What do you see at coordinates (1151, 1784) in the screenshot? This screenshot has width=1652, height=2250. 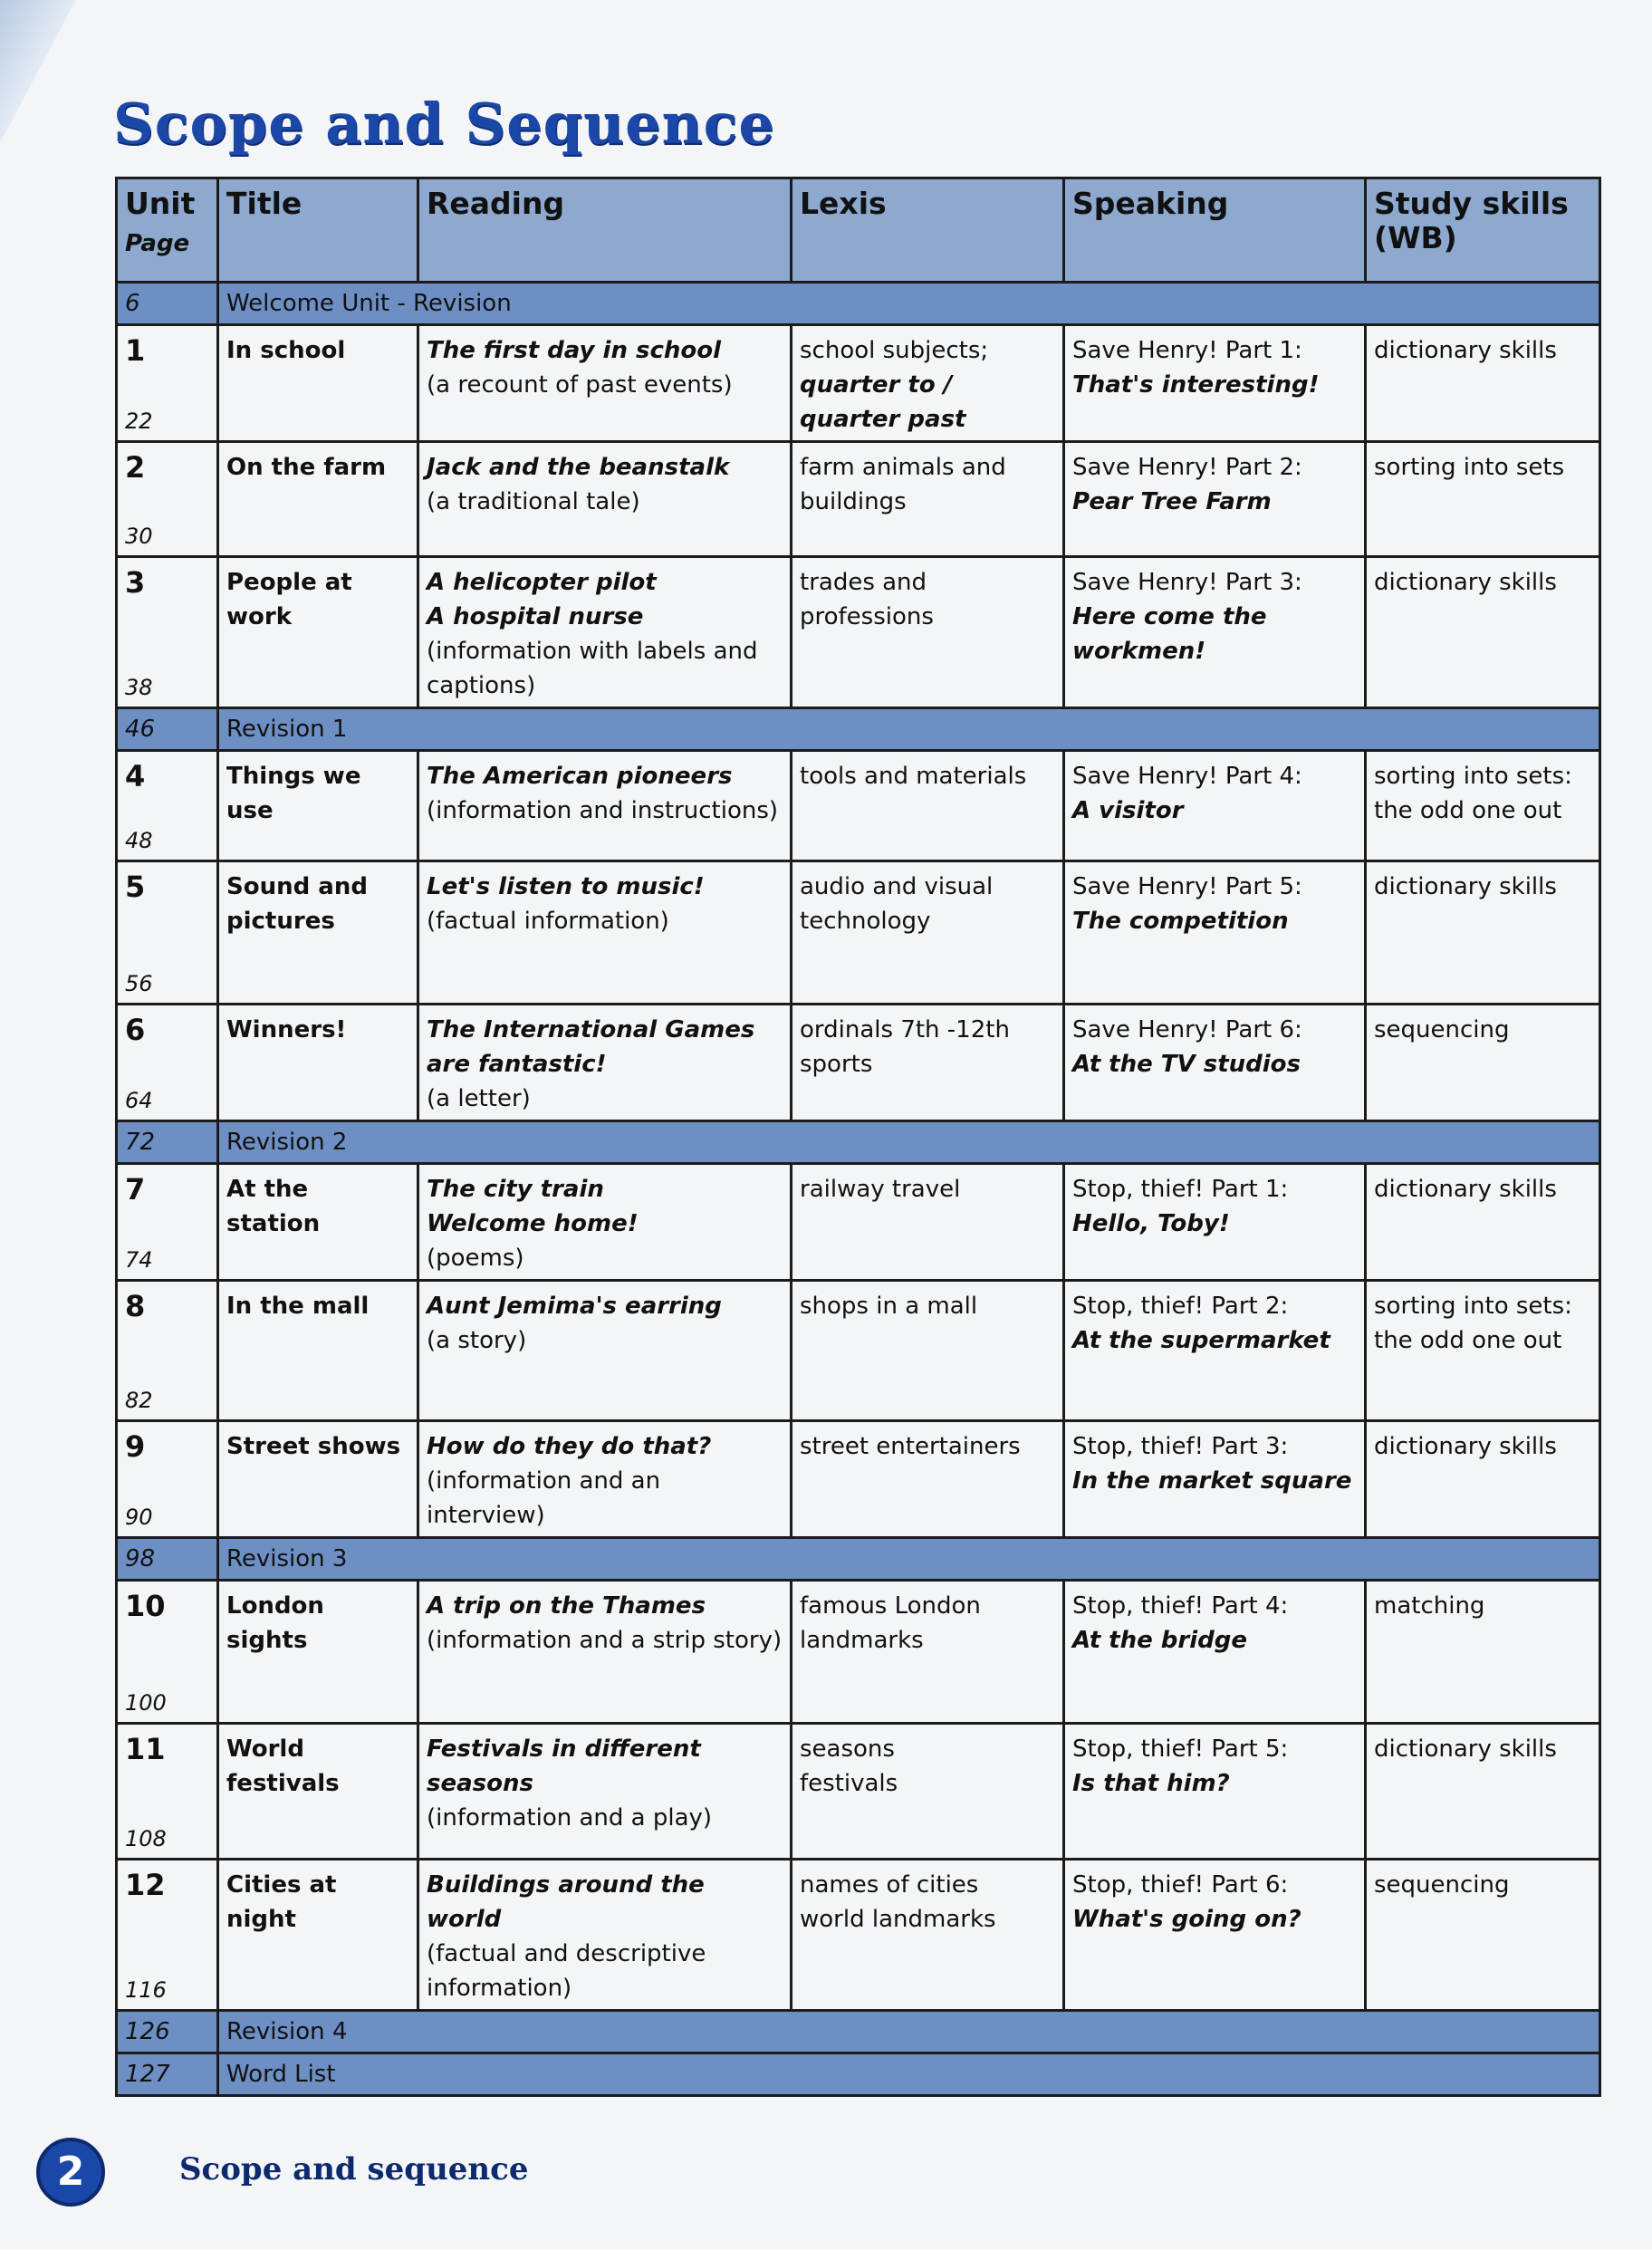 I see `speaking-line: Is that him?` at bounding box center [1151, 1784].